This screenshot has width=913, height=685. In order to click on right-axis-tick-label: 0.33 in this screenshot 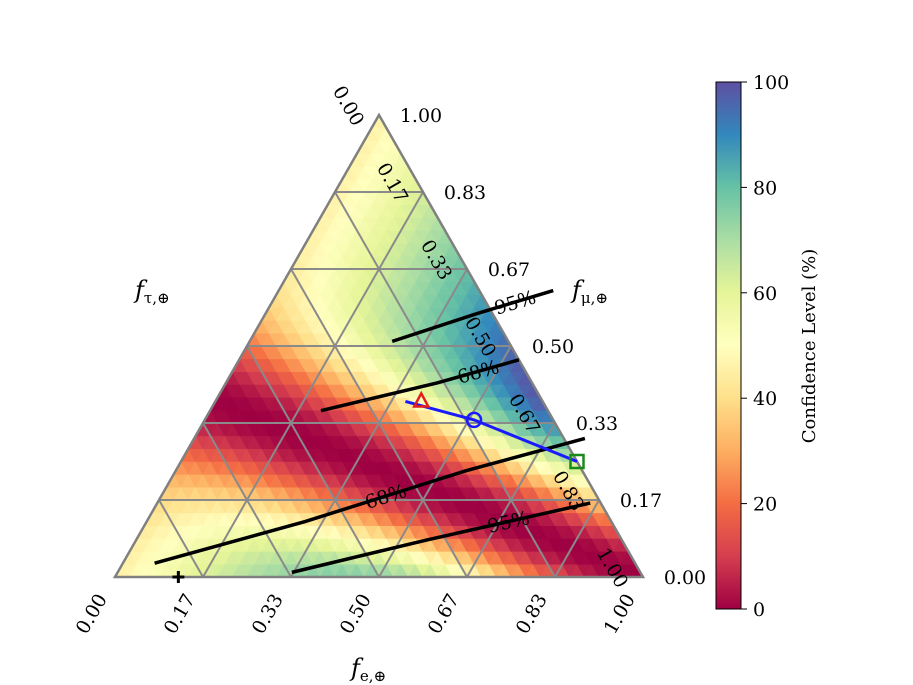, I will do `click(597, 424)`.